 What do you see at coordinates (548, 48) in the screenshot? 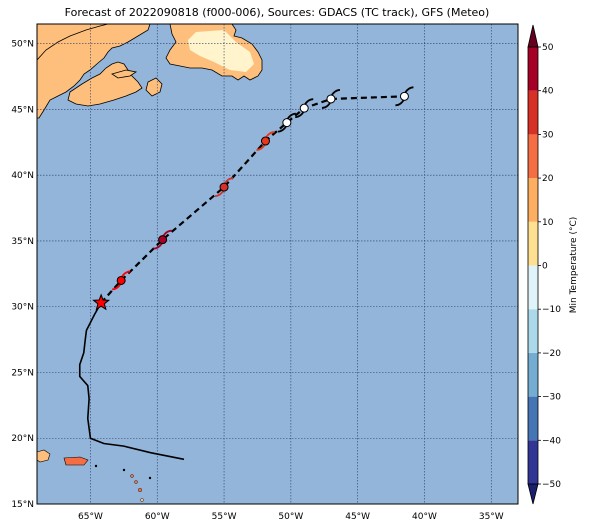
I see `colorbar-tick-label: 50` at bounding box center [548, 48].